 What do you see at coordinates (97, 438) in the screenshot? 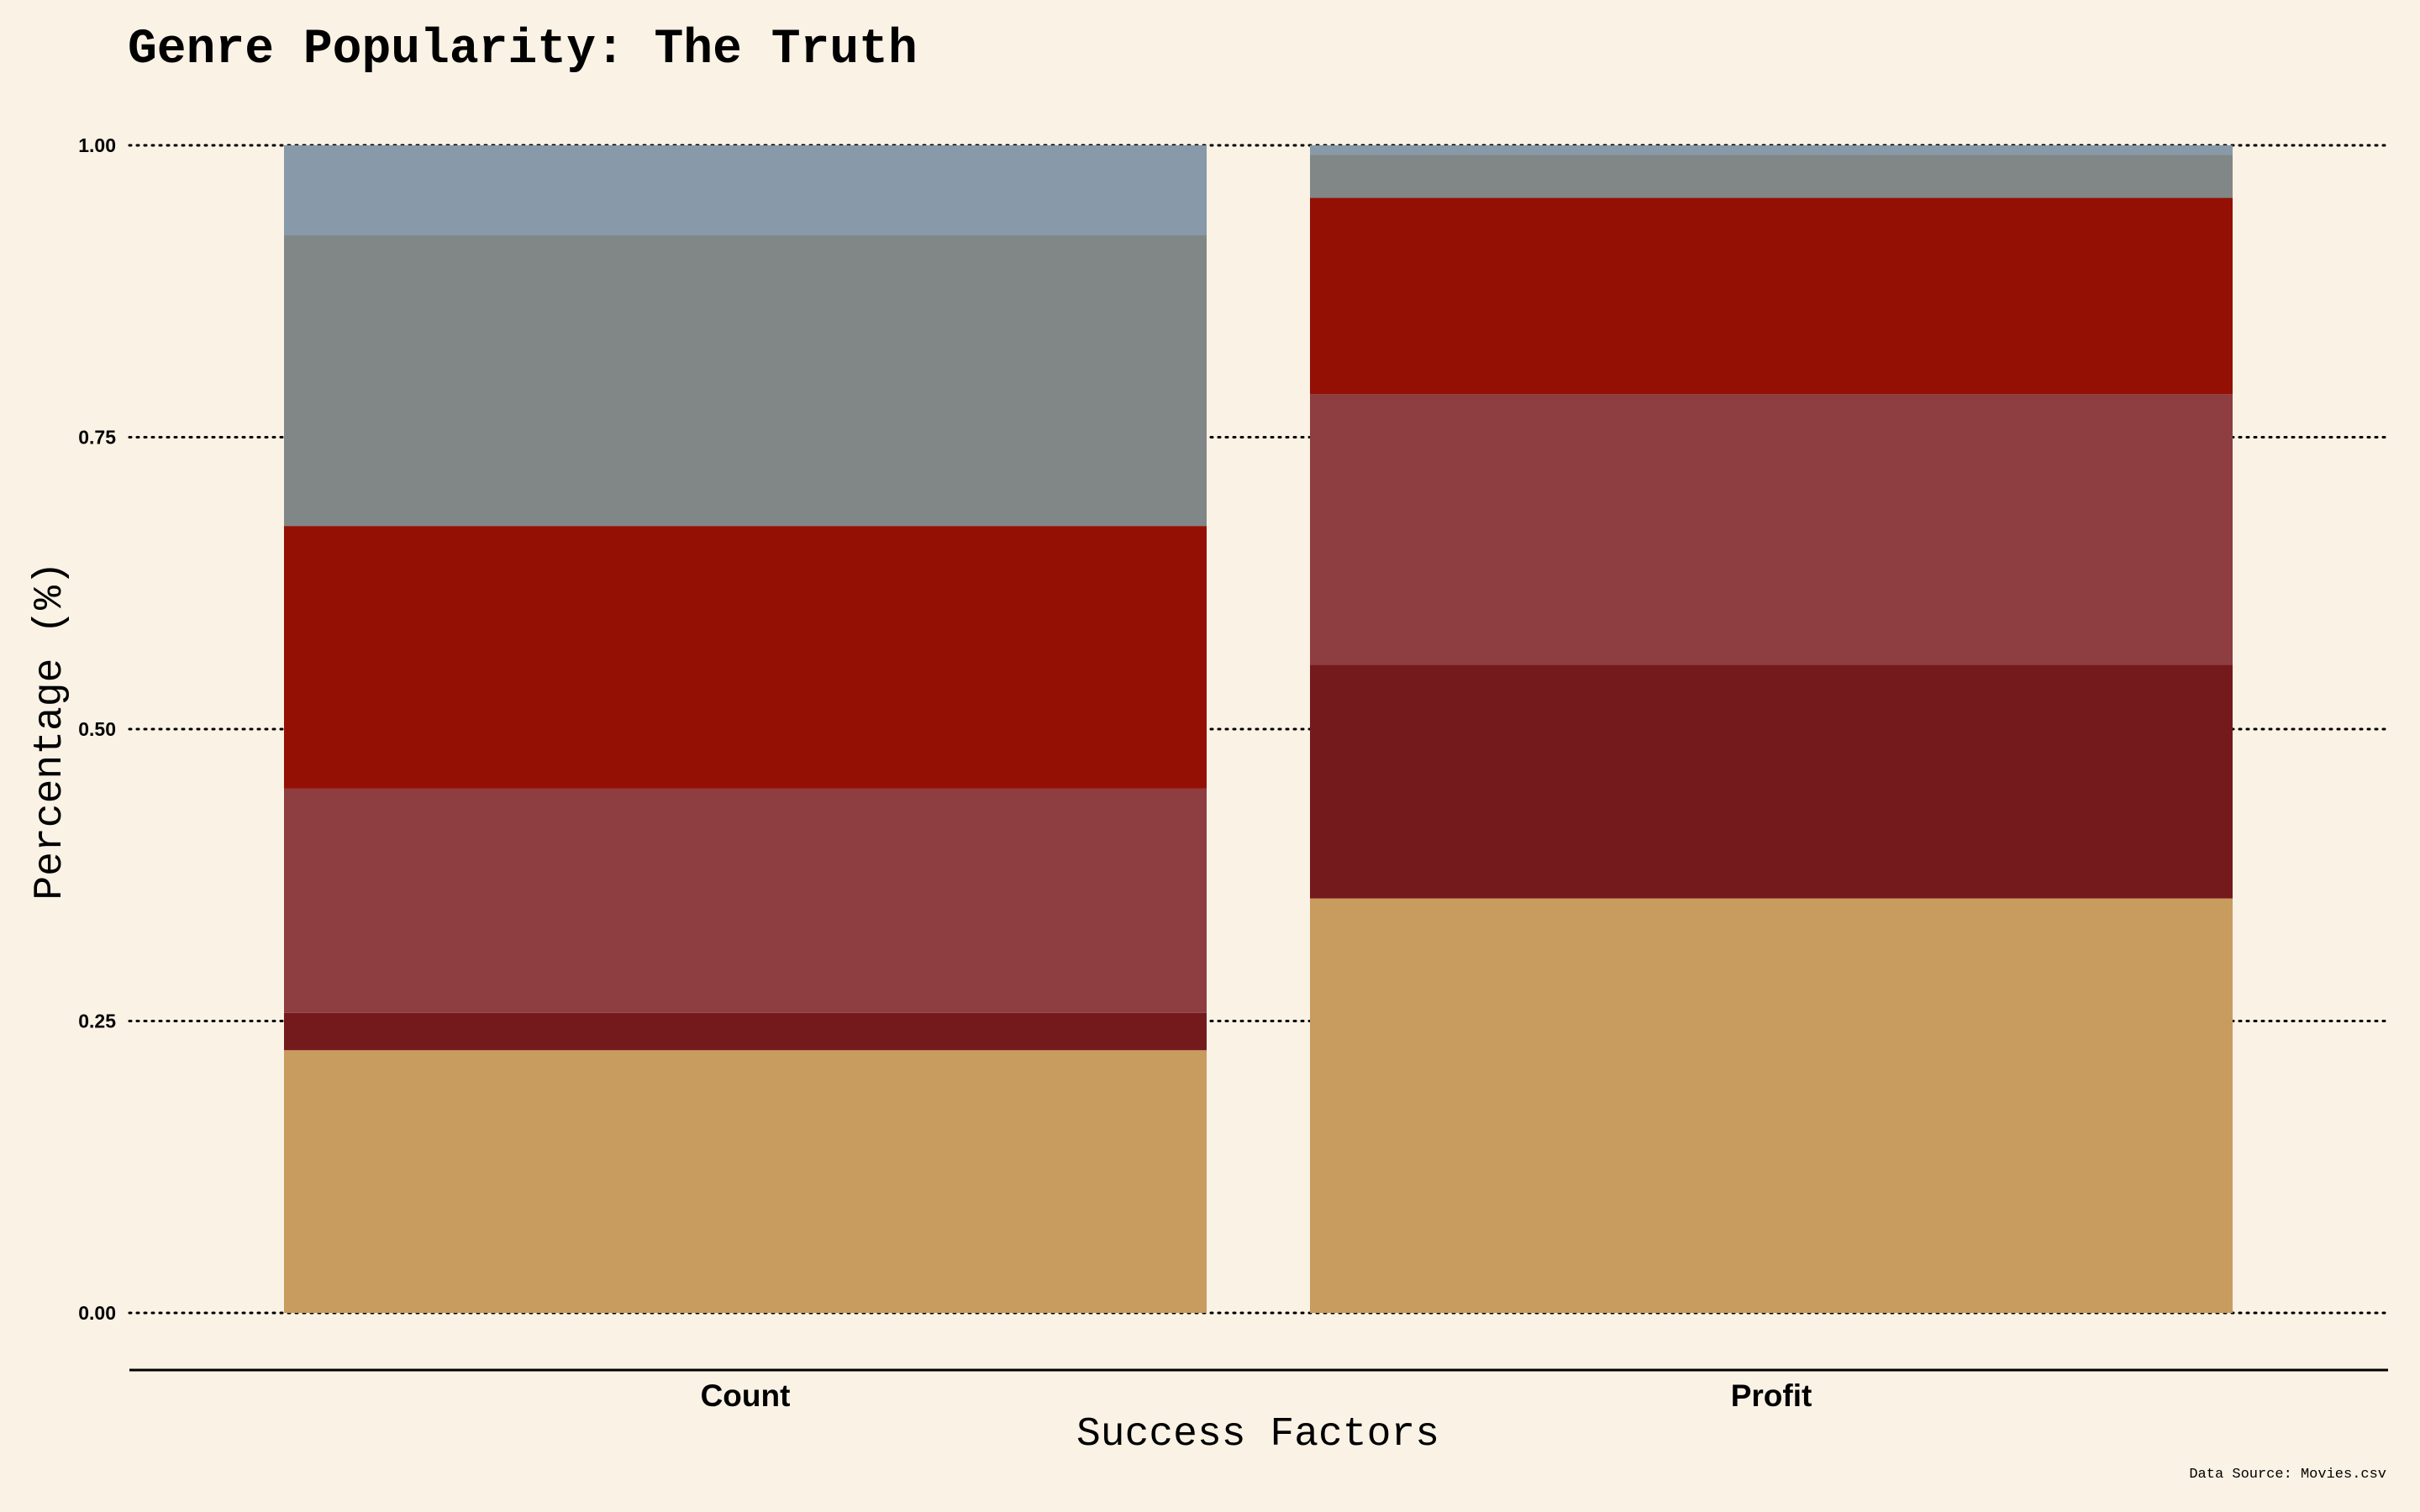
I see `y-tick-label: 0.75` at bounding box center [97, 438].